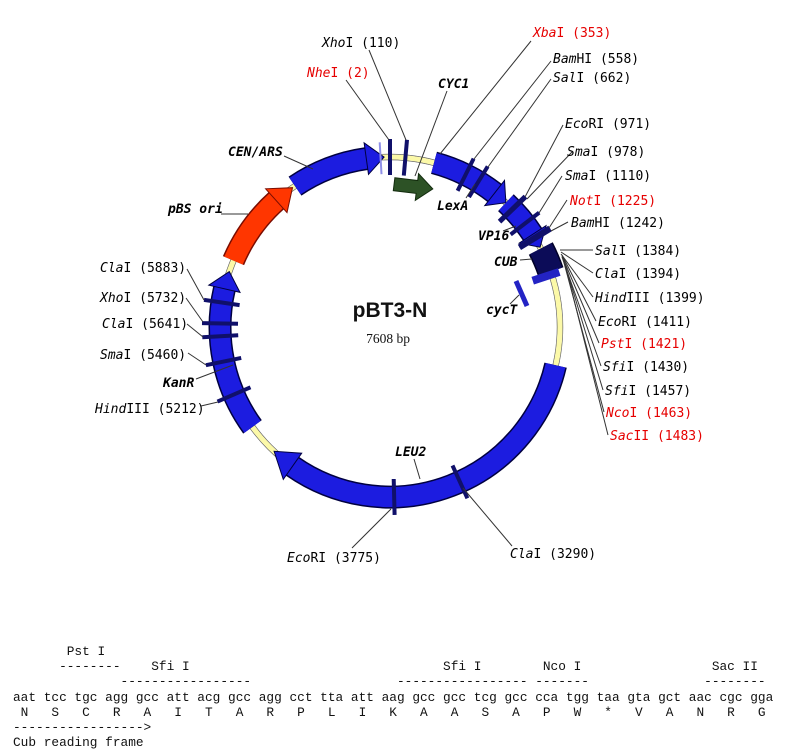  What do you see at coordinates (380, 158) in the screenshot?
I see `tick-light` at bounding box center [380, 158].